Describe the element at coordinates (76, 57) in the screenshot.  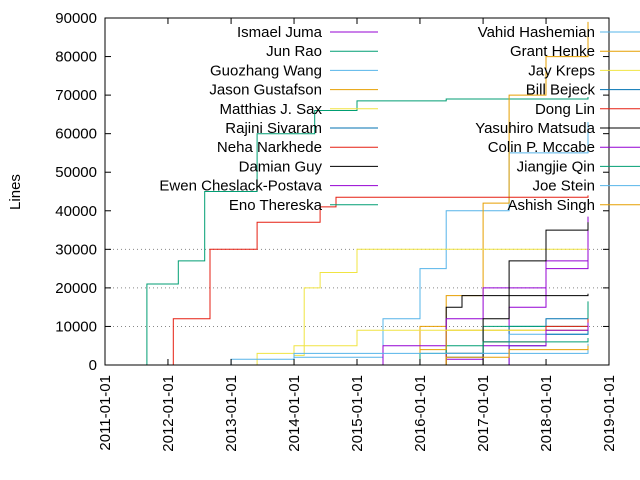
I see `y-tick-label-8: 80000` at that location.